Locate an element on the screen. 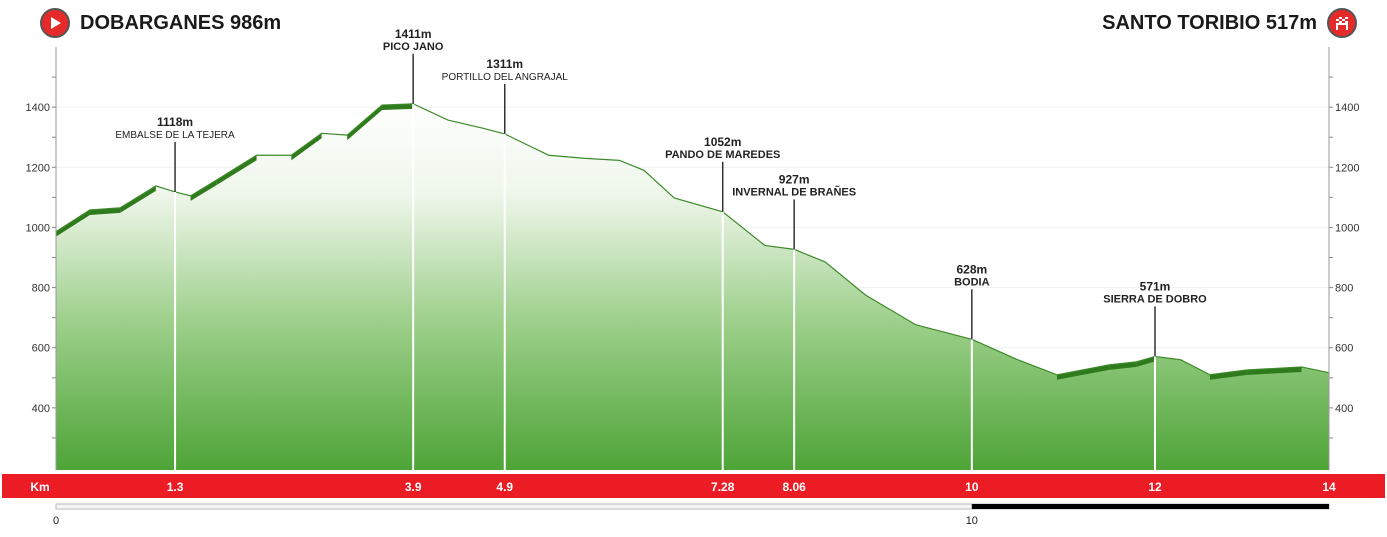 Image resolution: width=1387 pixels, height=537 pixels. y-tick-label-right: 600 is located at coordinates (1344, 349).